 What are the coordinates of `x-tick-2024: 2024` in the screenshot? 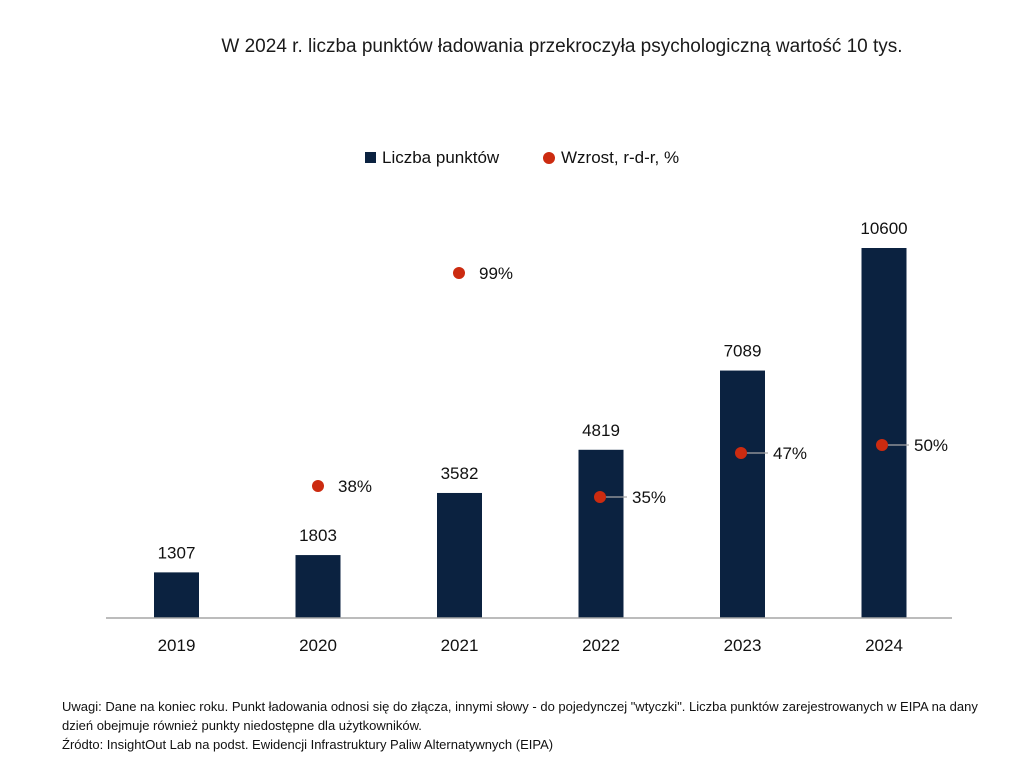 It's located at (884, 645).